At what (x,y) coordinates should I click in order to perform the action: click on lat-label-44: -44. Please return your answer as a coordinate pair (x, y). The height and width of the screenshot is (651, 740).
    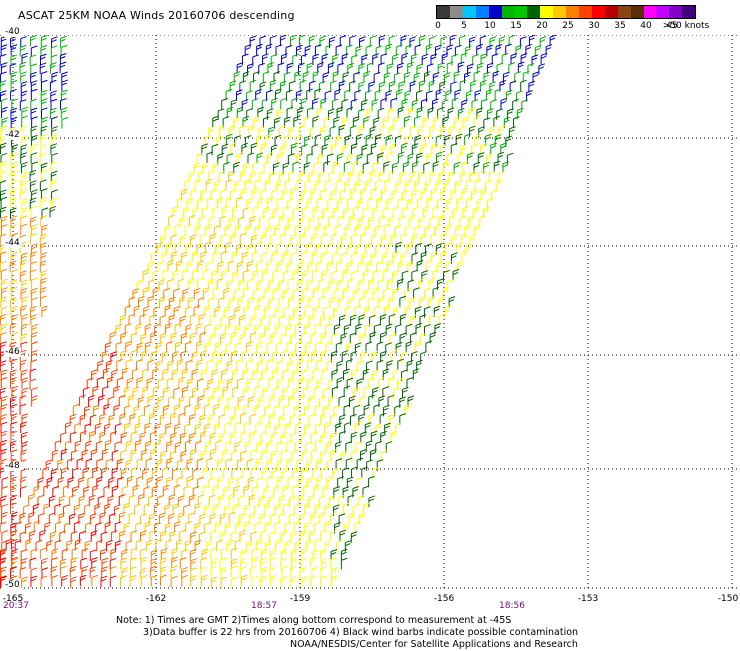
    Looking at the image, I should click on (12, 243).